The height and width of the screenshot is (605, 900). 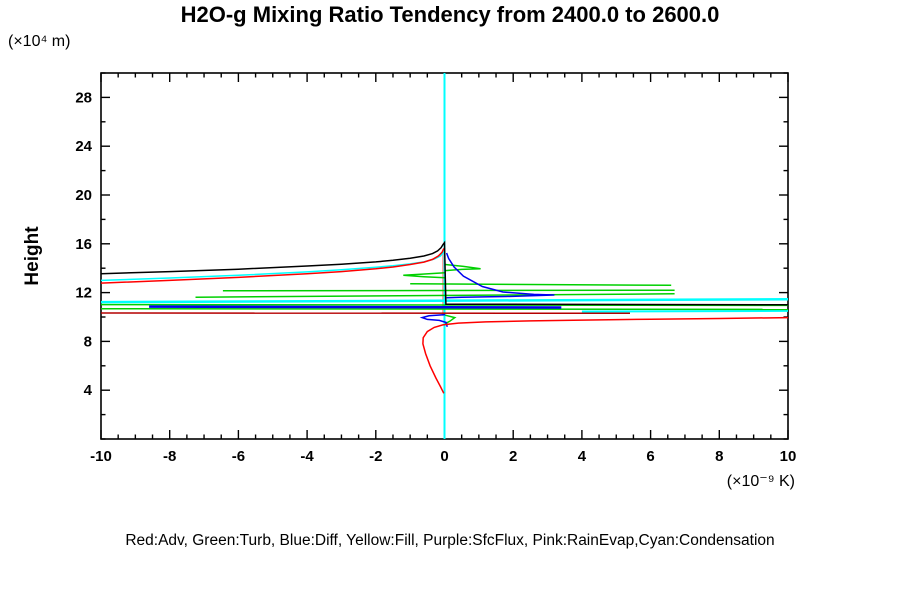 I want to click on x-tick-label: -2, so click(x=375, y=456).